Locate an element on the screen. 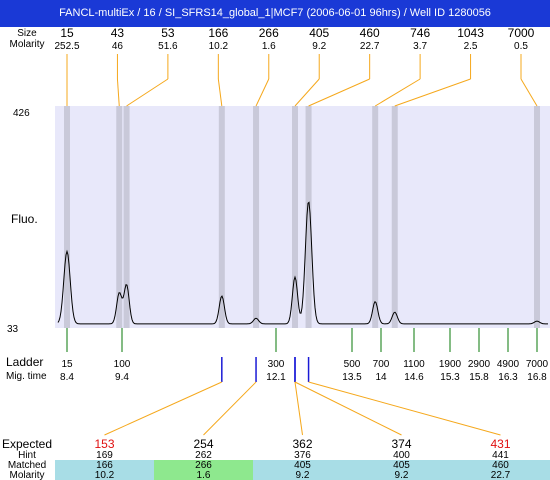  expected-value: 374 is located at coordinates (401, 444).